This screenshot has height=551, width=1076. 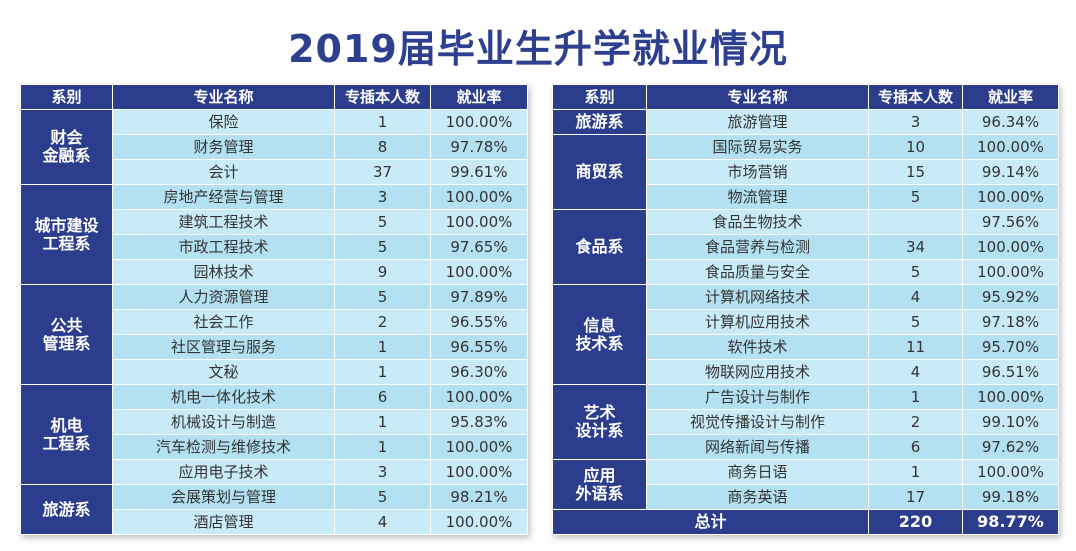 I want to click on major-cell: 财务管理, so click(x=223, y=147).